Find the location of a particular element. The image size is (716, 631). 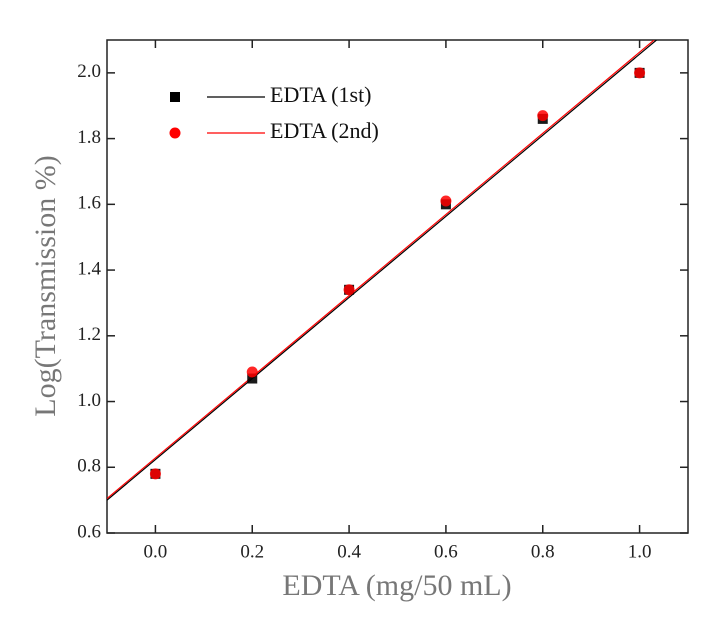

x-tick-label: 0.4 is located at coordinates (349, 551).